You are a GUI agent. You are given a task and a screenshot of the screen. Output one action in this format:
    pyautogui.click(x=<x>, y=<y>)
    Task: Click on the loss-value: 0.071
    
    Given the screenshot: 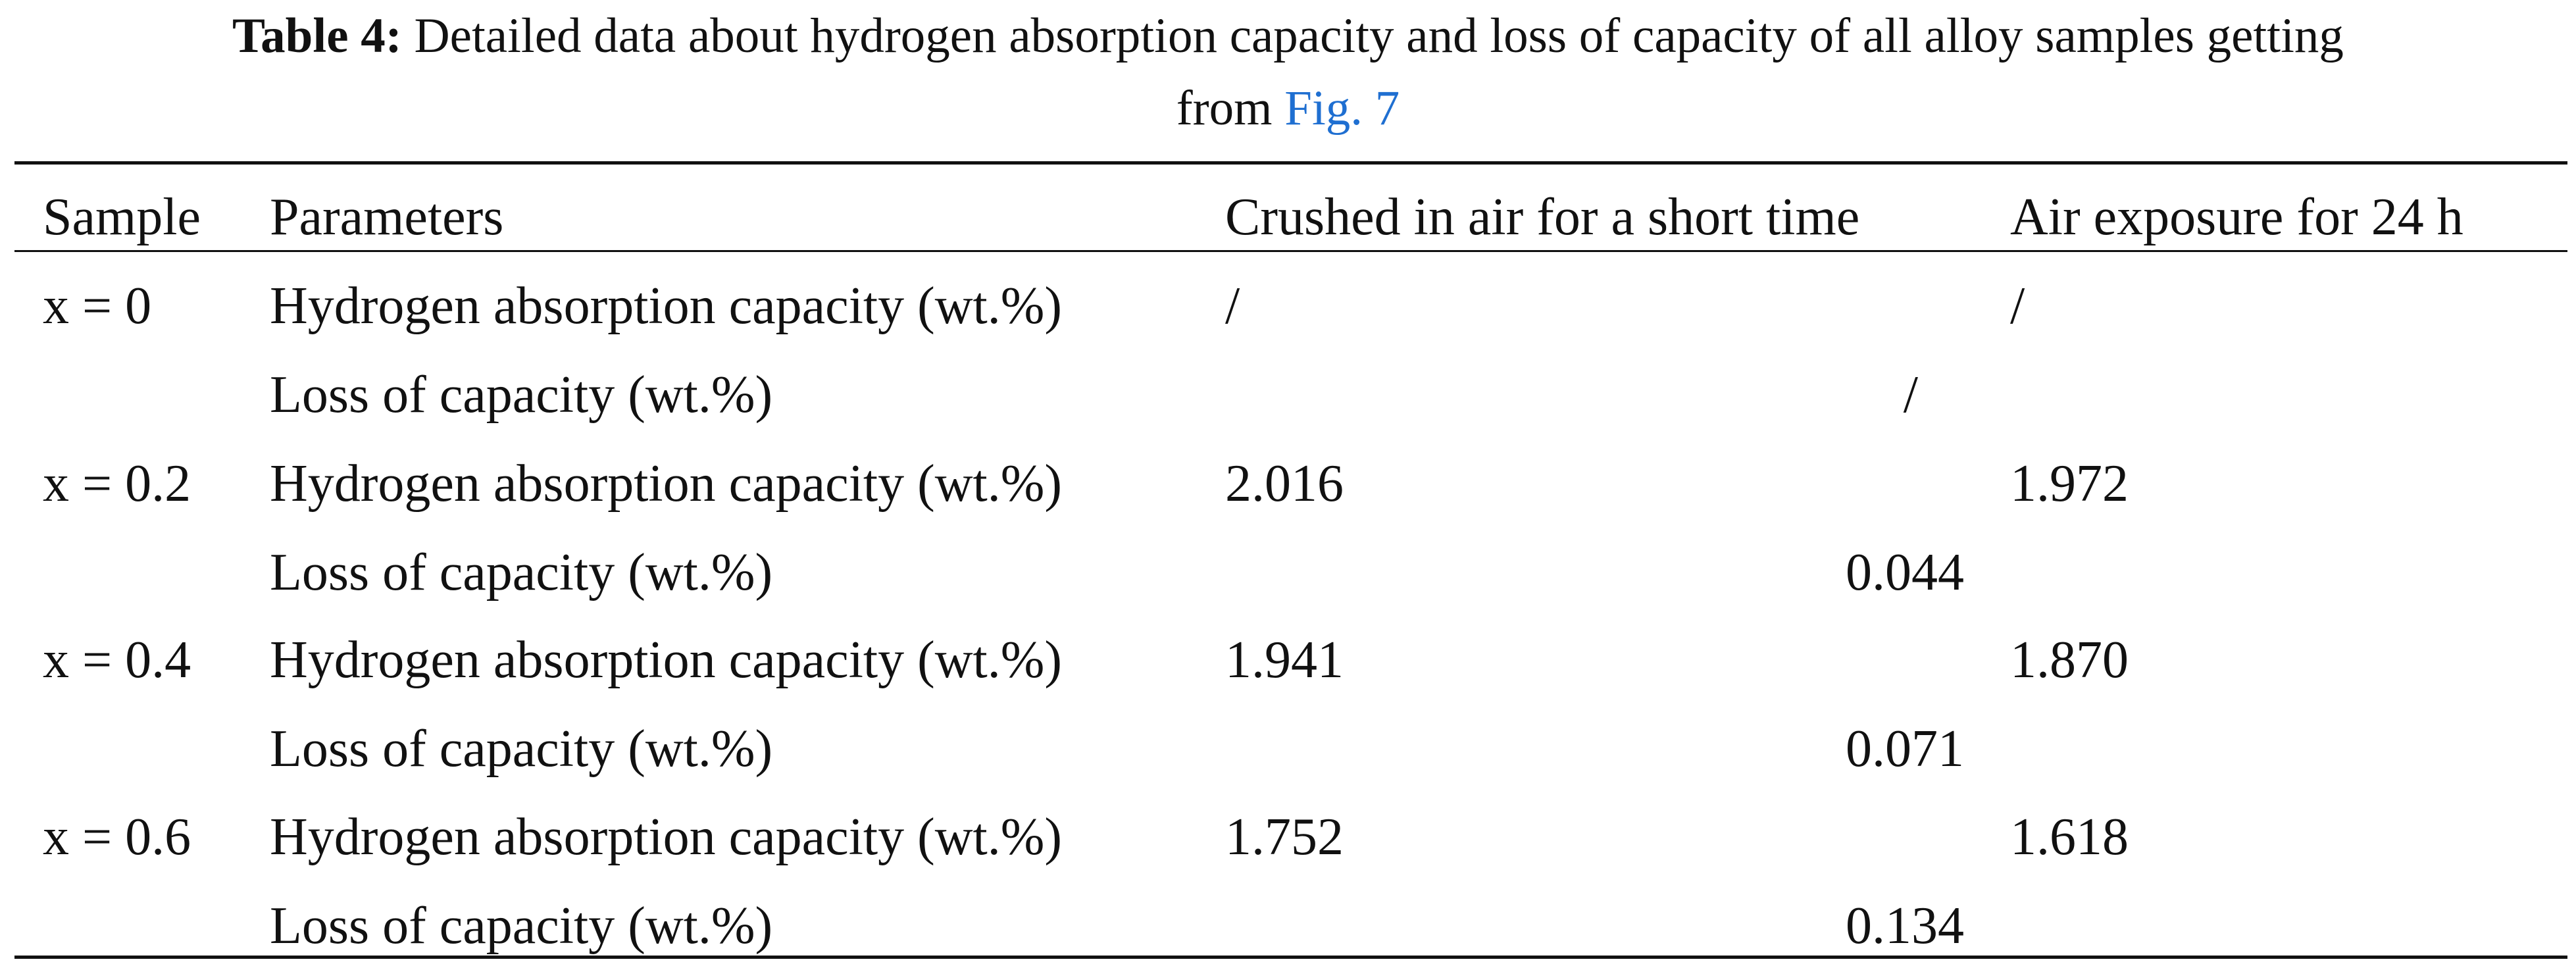 What is the action you would take?
    pyautogui.click(x=1905, y=749)
    